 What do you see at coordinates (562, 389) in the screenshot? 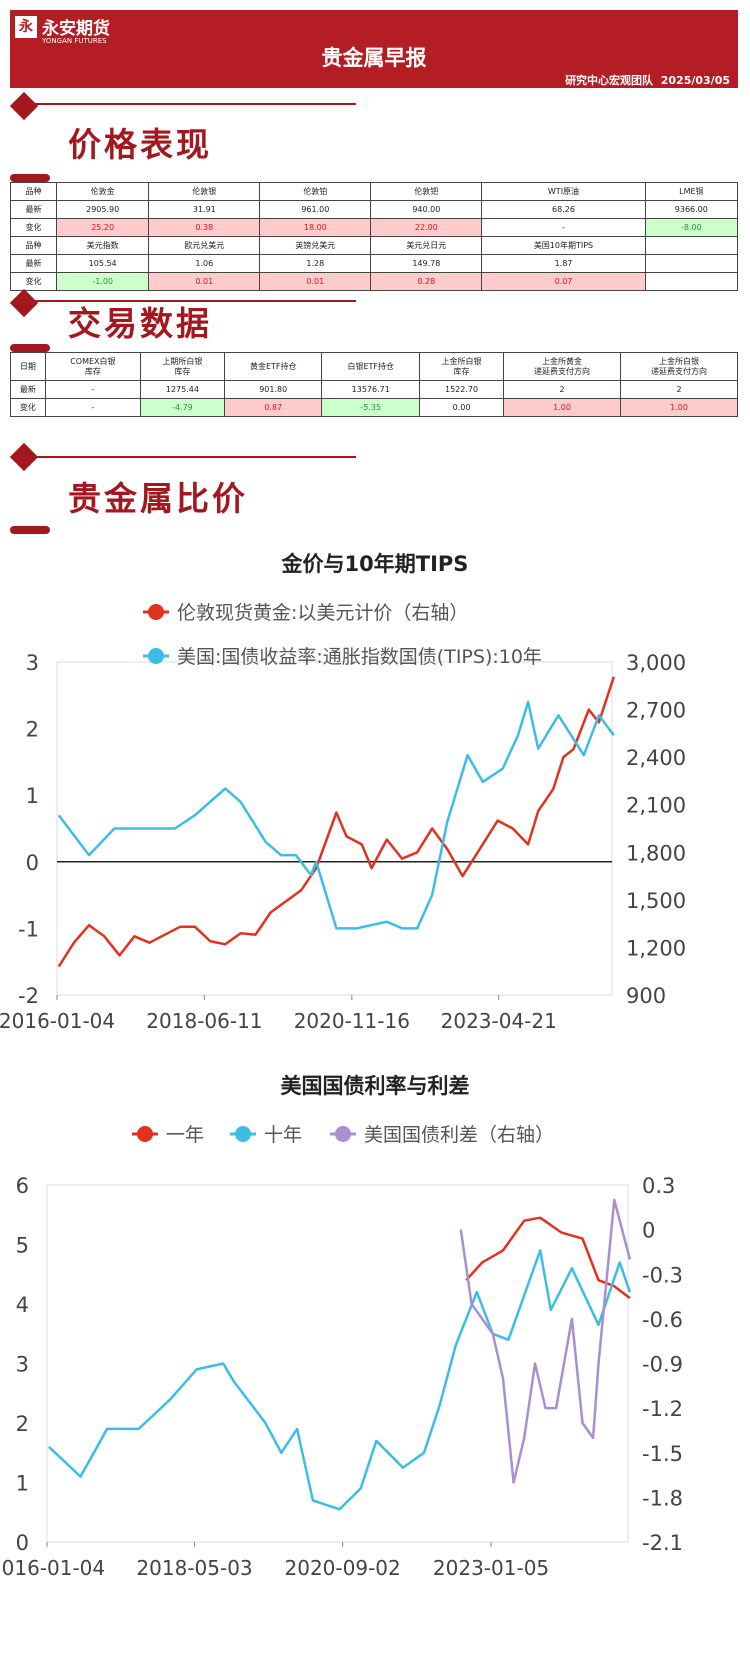
I see `table-cell: 2` at bounding box center [562, 389].